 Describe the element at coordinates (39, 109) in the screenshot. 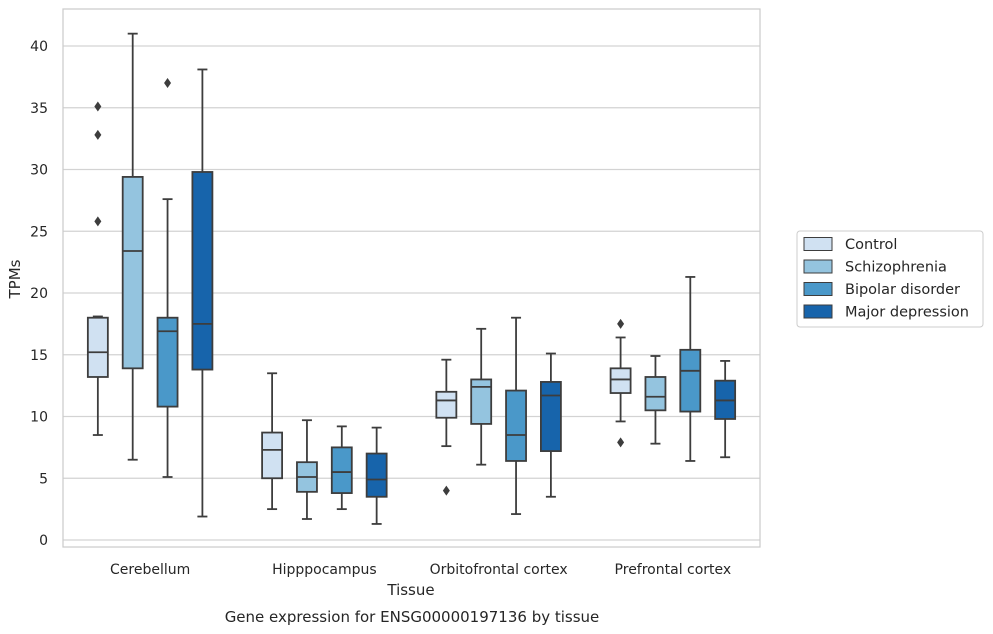

I see `y-tick-label: 35` at that location.